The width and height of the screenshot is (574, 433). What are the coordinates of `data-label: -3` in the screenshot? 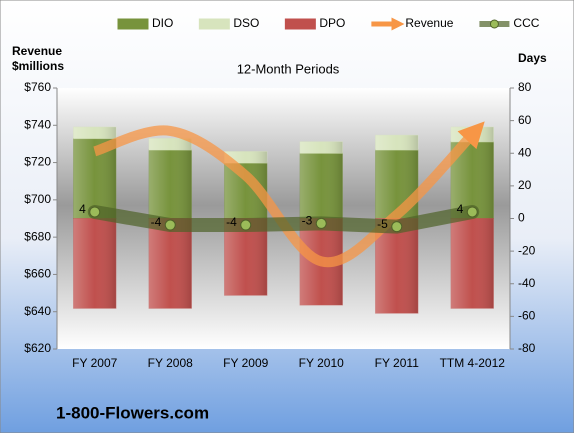 It's located at (307, 221).